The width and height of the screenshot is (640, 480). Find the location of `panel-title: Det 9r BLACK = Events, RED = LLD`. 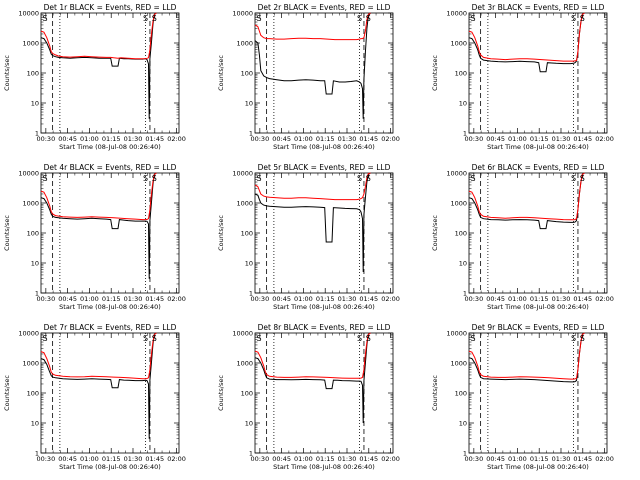

panel-title: Det 9r BLACK = Events, RED = LLD is located at coordinates (538, 327).